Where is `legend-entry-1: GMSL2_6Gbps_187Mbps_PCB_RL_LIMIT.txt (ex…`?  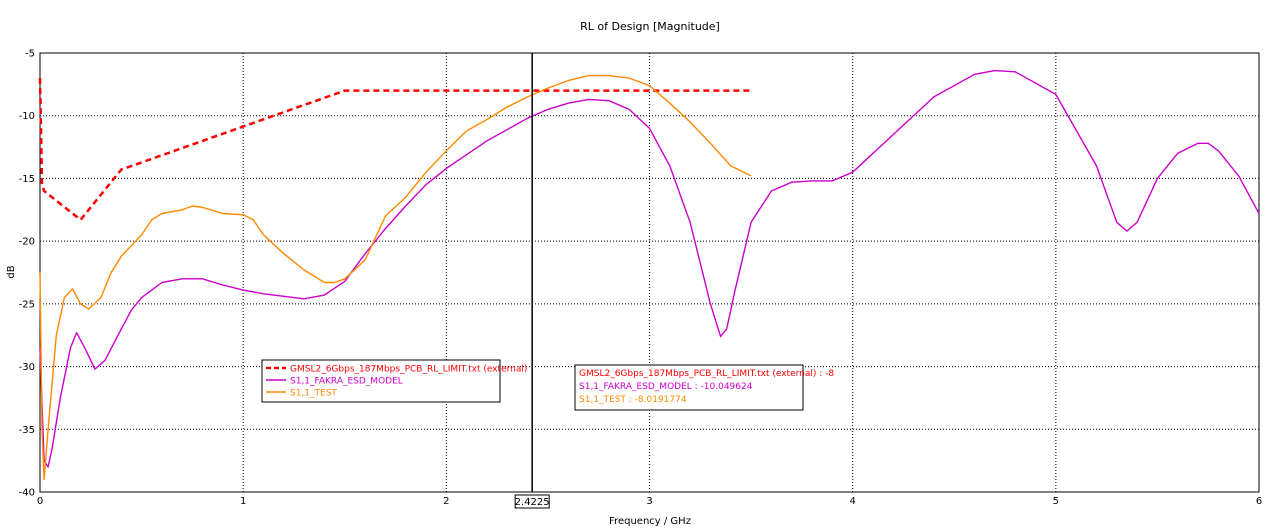
legend-entry-1: GMSL2_6Gbps_187Mbps_PCB_RL_LIMIT.txt (ex… is located at coordinates (408, 370).